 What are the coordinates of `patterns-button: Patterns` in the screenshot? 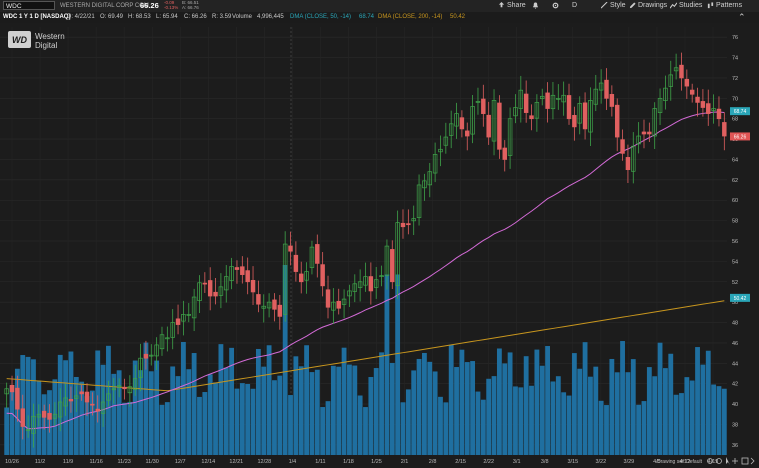 It's located at (724, 5).